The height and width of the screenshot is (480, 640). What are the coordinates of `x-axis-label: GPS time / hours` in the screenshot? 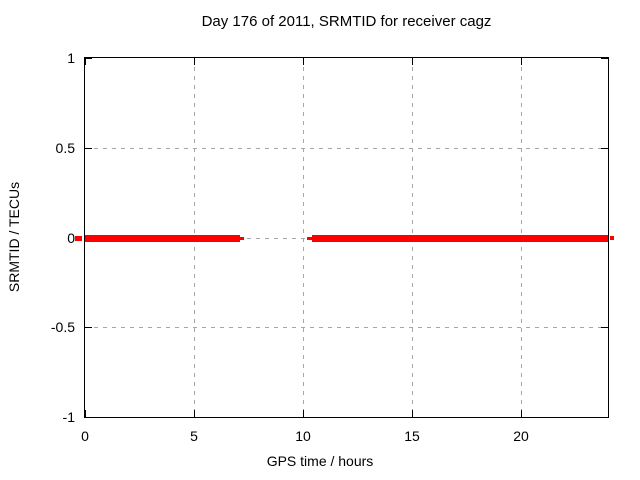 It's located at (320, 461).